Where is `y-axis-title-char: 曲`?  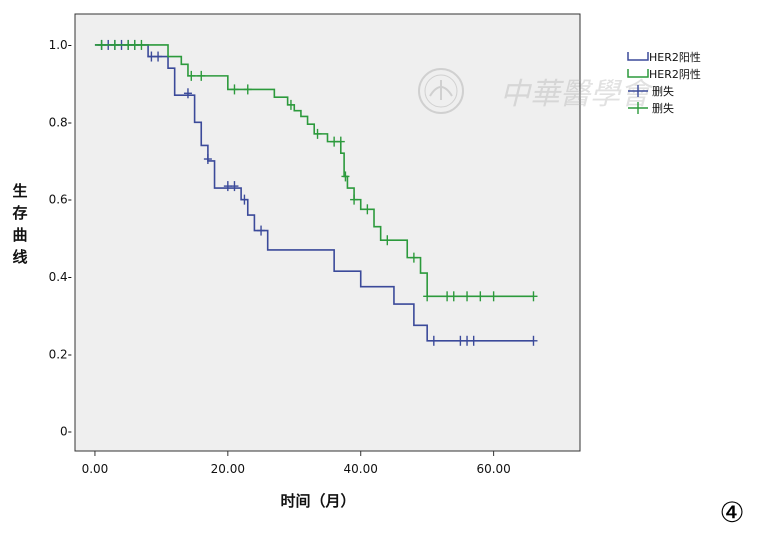
y-axis-title-char: 曲 is located at coordinates (19, 235).